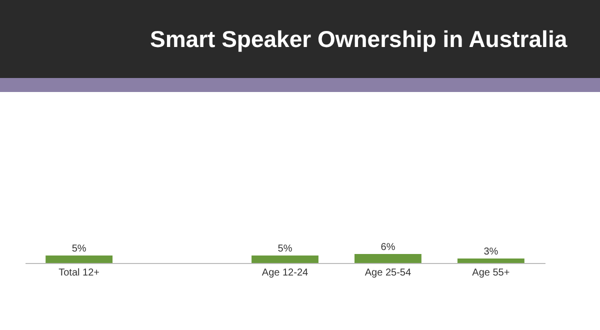  Describe the element at coordinates (79, 273) in the screenshot. I see `x-tick-label: Total 12+` at that location.